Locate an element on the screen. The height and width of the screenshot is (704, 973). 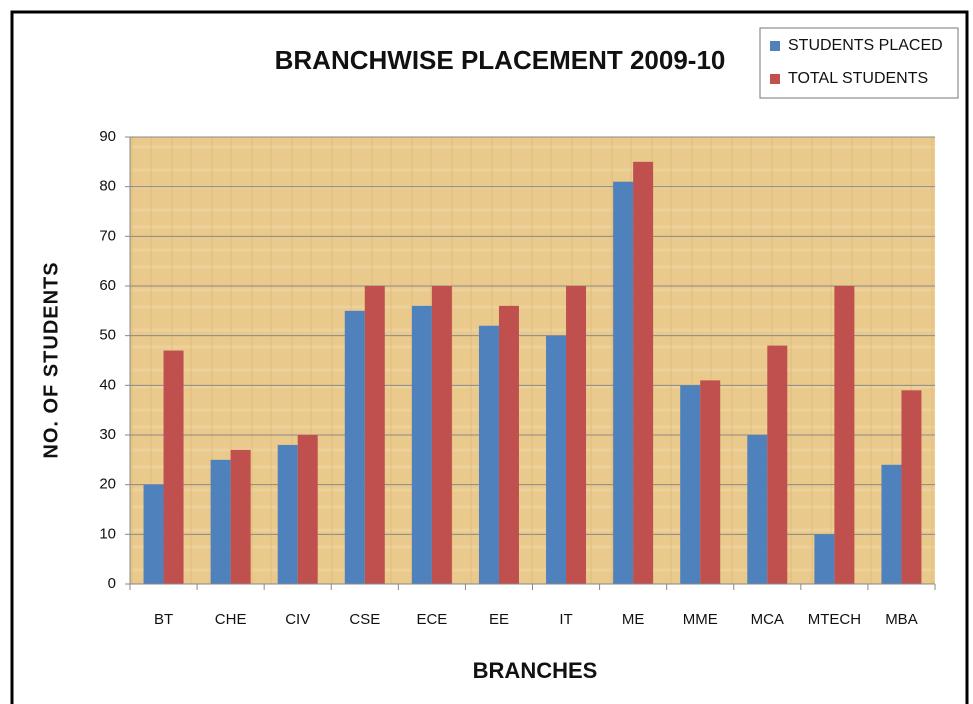
chart-title: BRANCHWISE PLACEMENT 2009-10 is located at coordinates (500, 60).